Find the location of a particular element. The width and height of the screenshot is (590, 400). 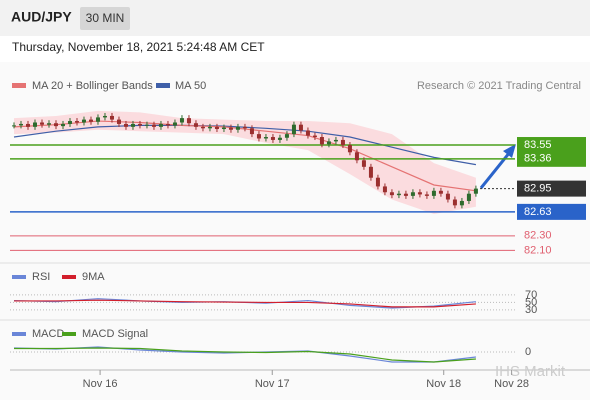

interval-button is located at coordinates (105, 18).